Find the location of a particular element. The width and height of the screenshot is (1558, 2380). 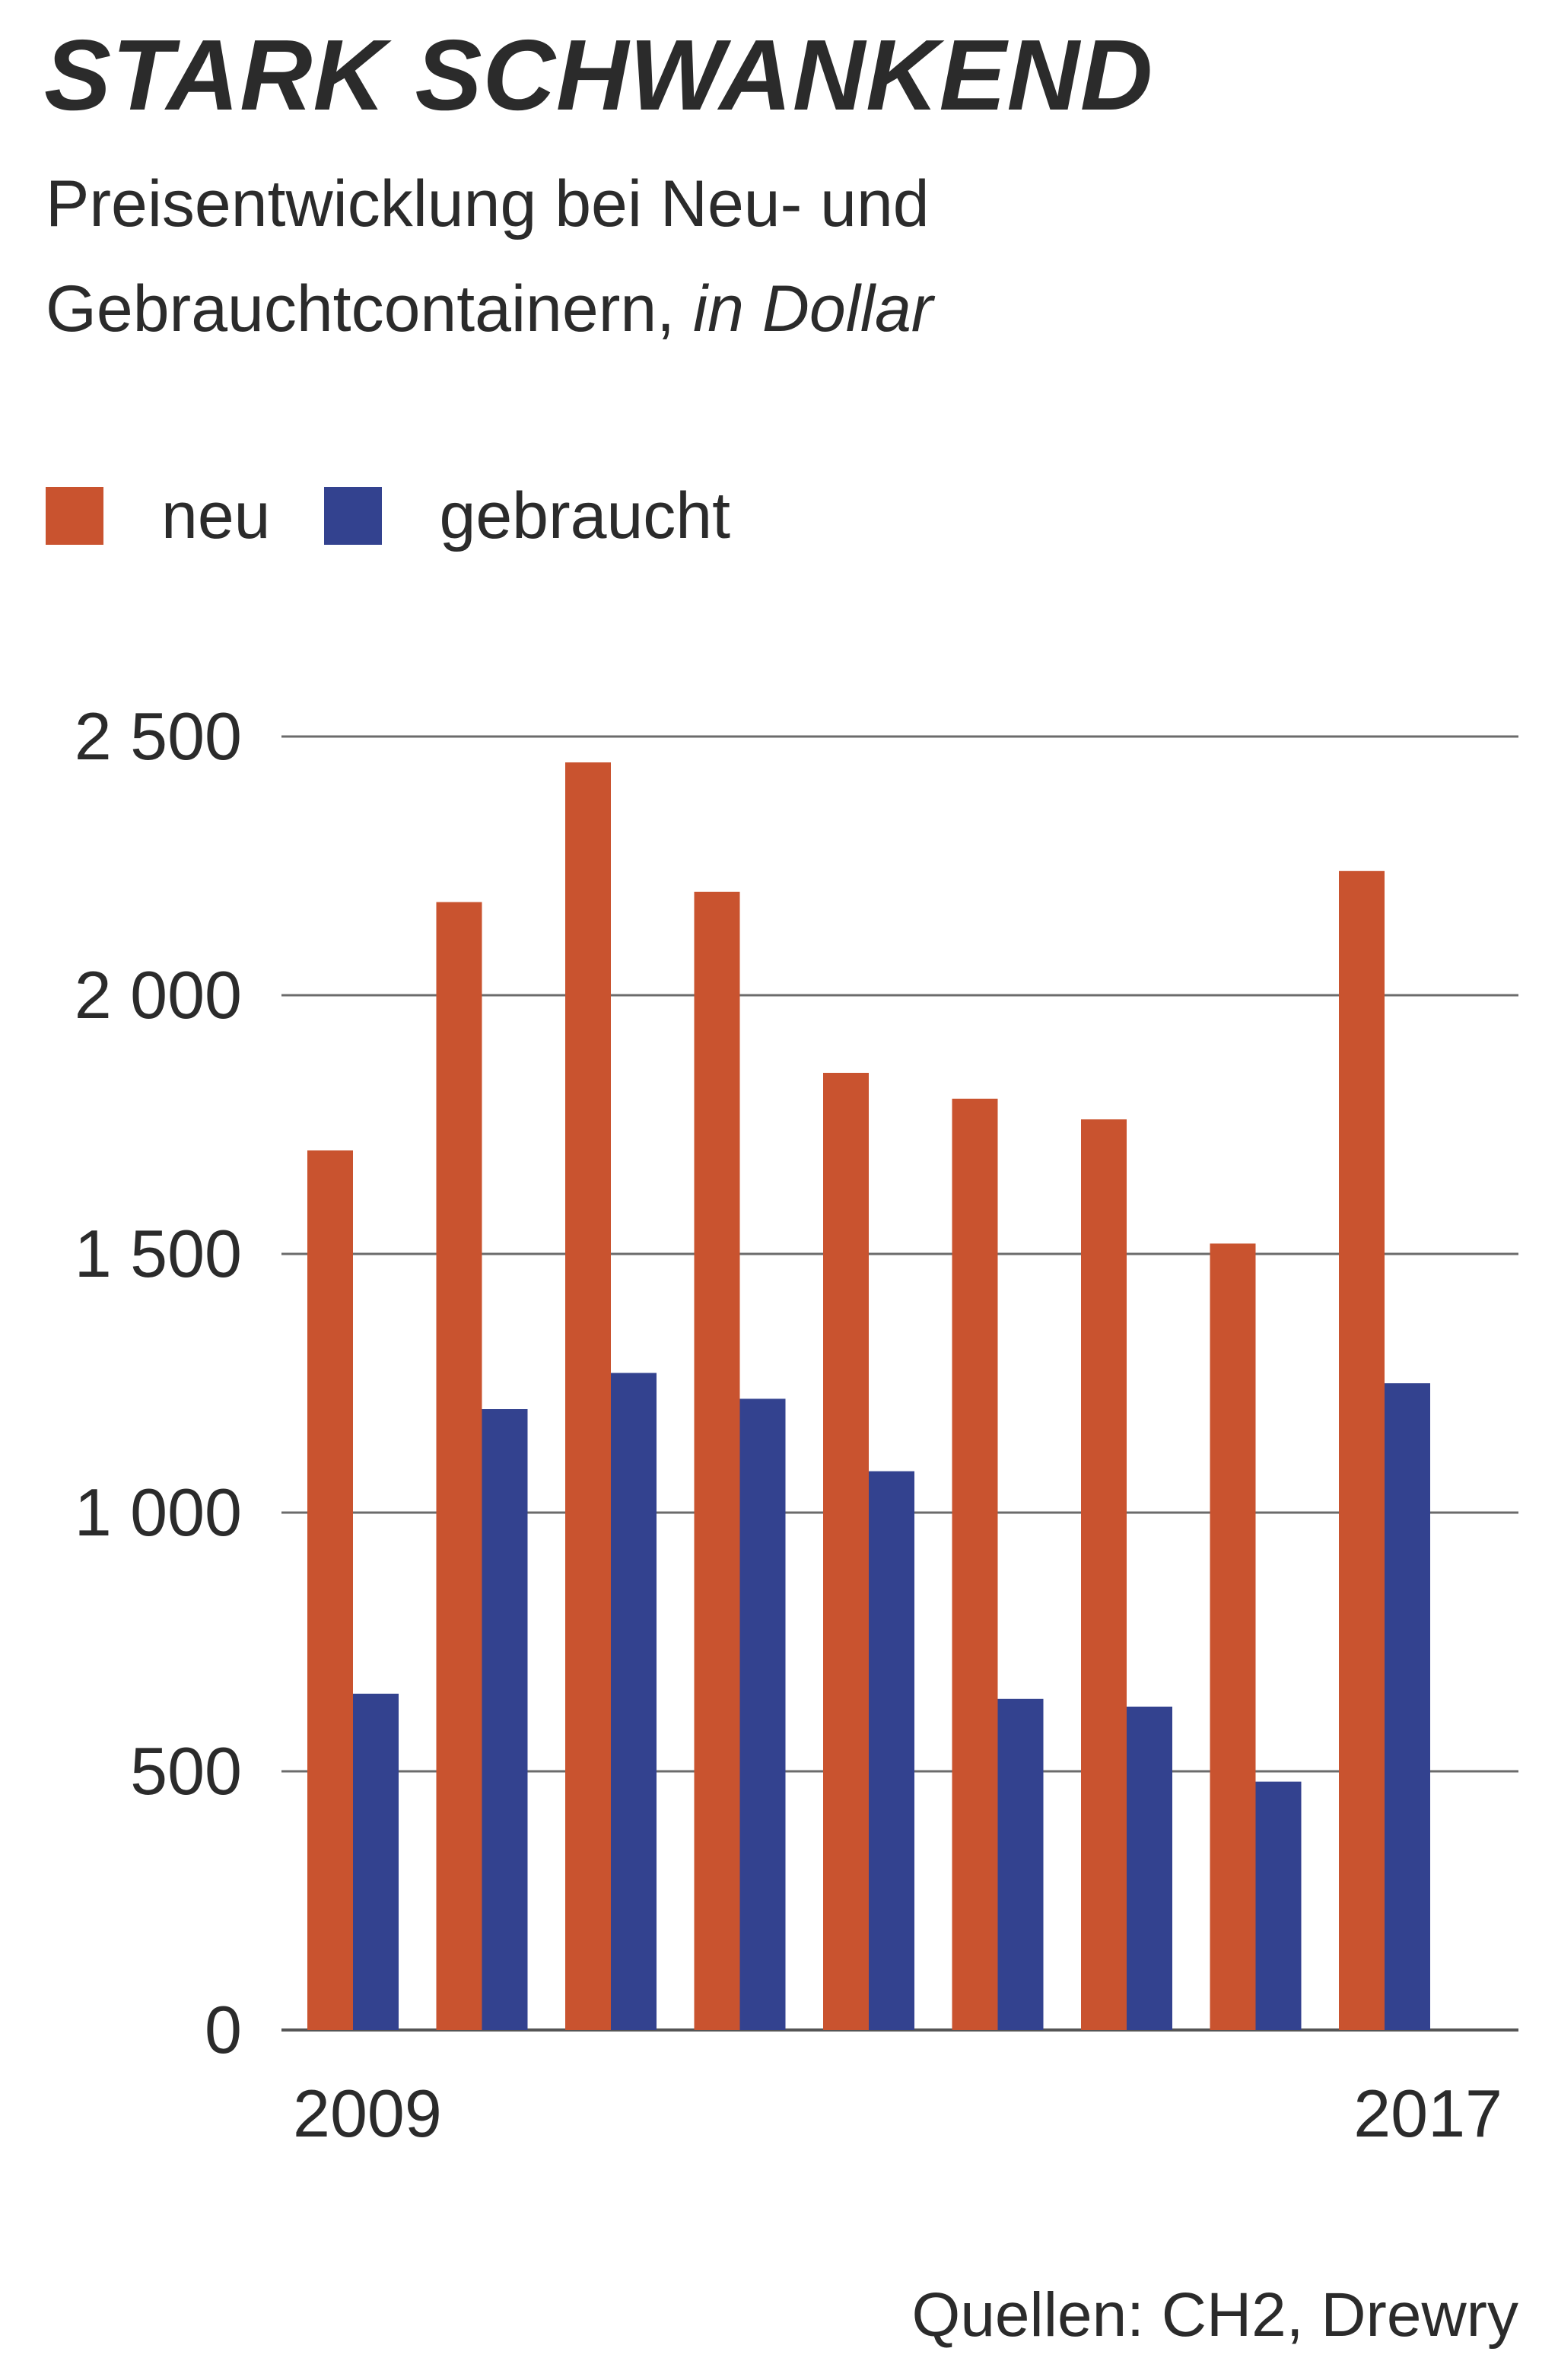

legend-swatch-gebraucht is located at coordinates (352, 516).